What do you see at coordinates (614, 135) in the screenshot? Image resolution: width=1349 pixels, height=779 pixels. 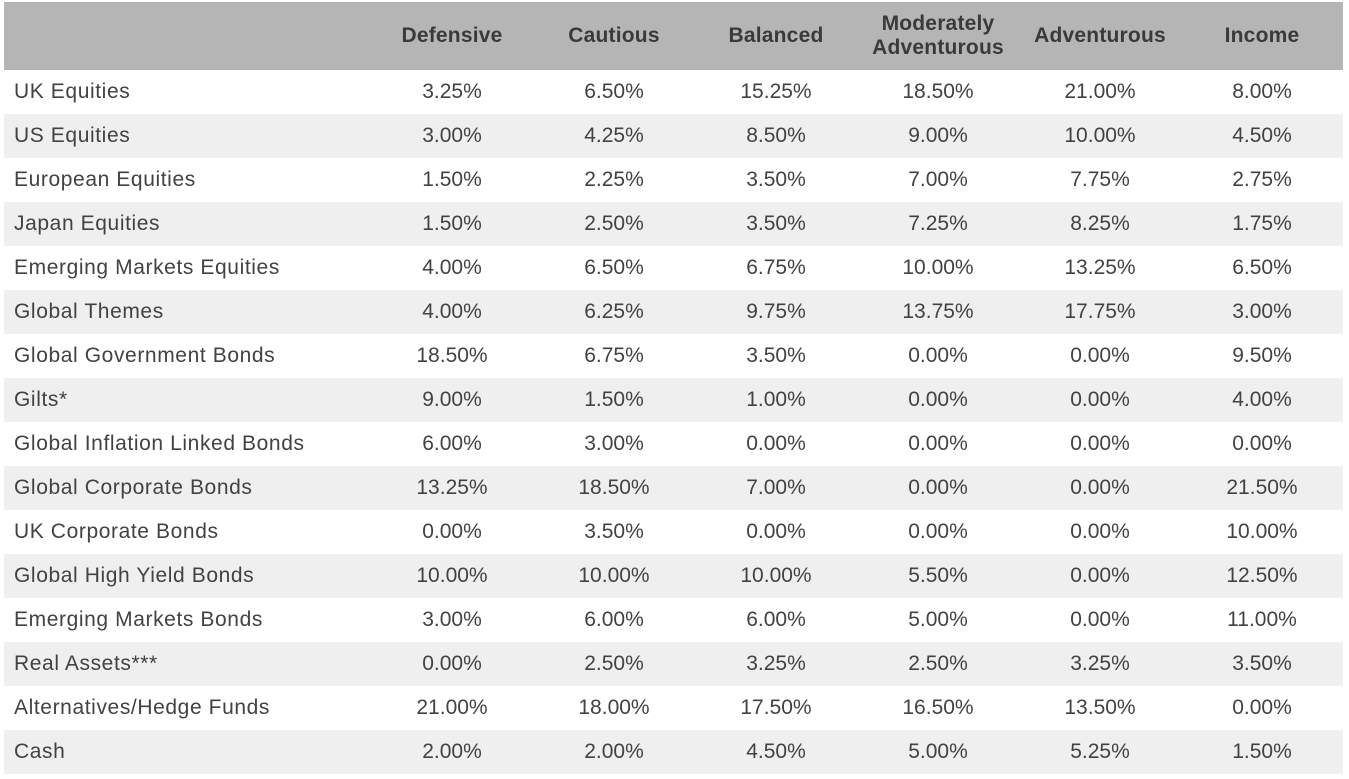 I see `value-cell: 4.25%` at bounding box center [614, 135].